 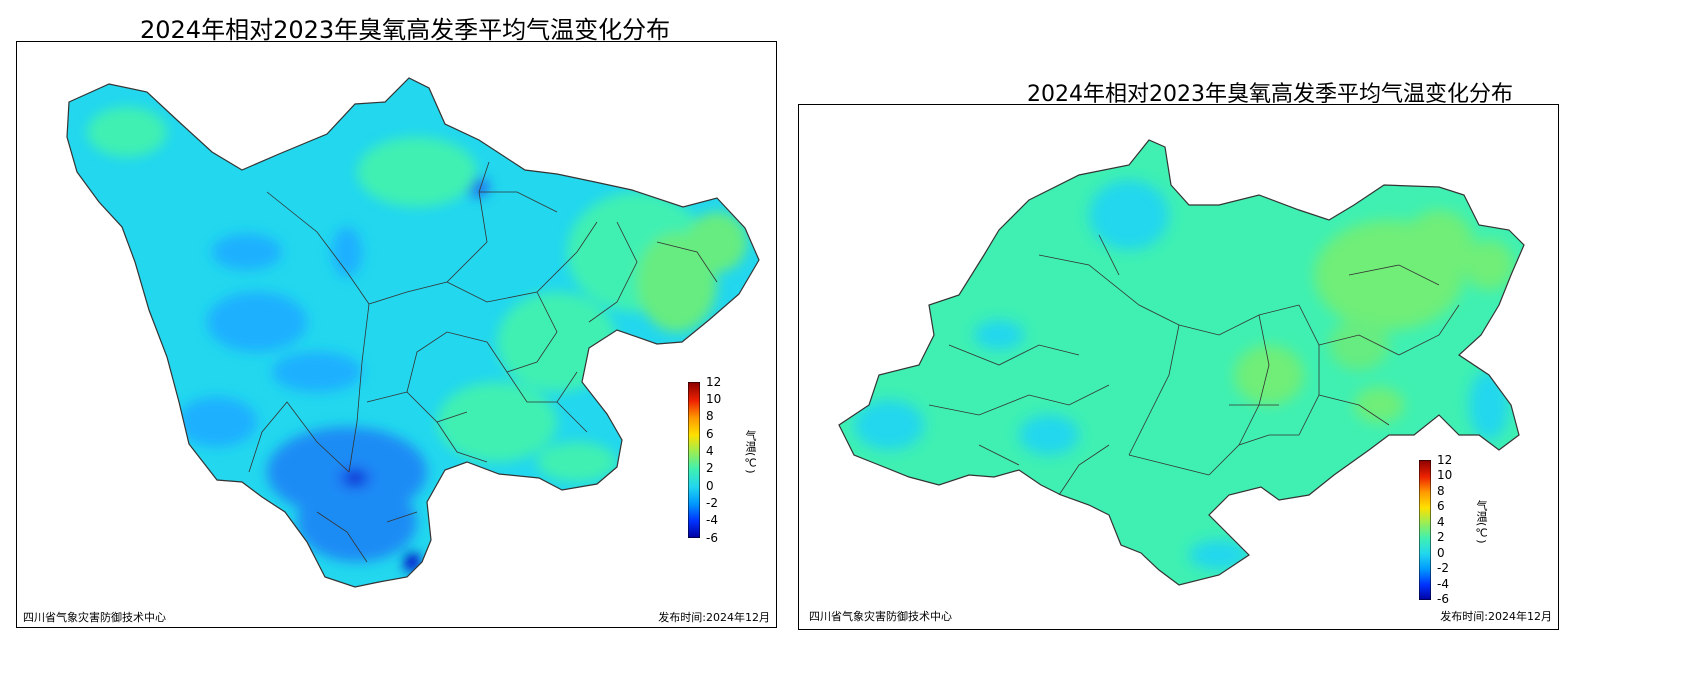 What do you see at coordinates (880, 616) in the screenshot?
I see `footer-agency-right: 四川省气象灾害防御技术中心` at bounding box center [880, 616].